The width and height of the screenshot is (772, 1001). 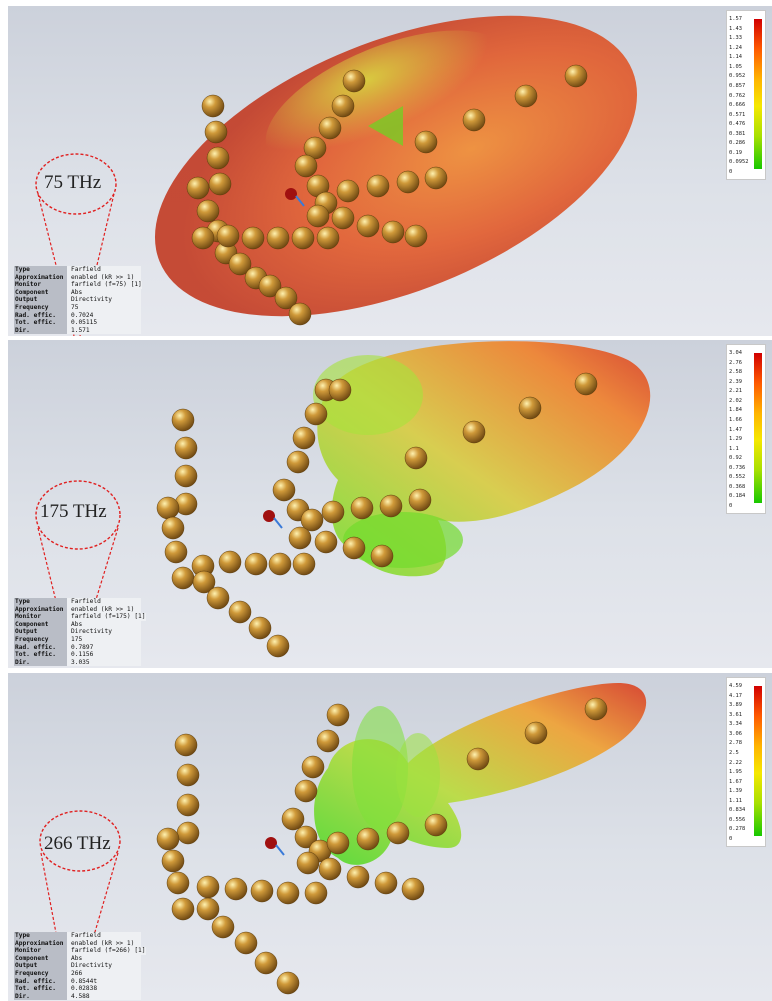 What do you see at coordinates (735, 705) in the screenshot?
I see `colorbar-tick-label: 3.89` at bounding box center [735, 705].